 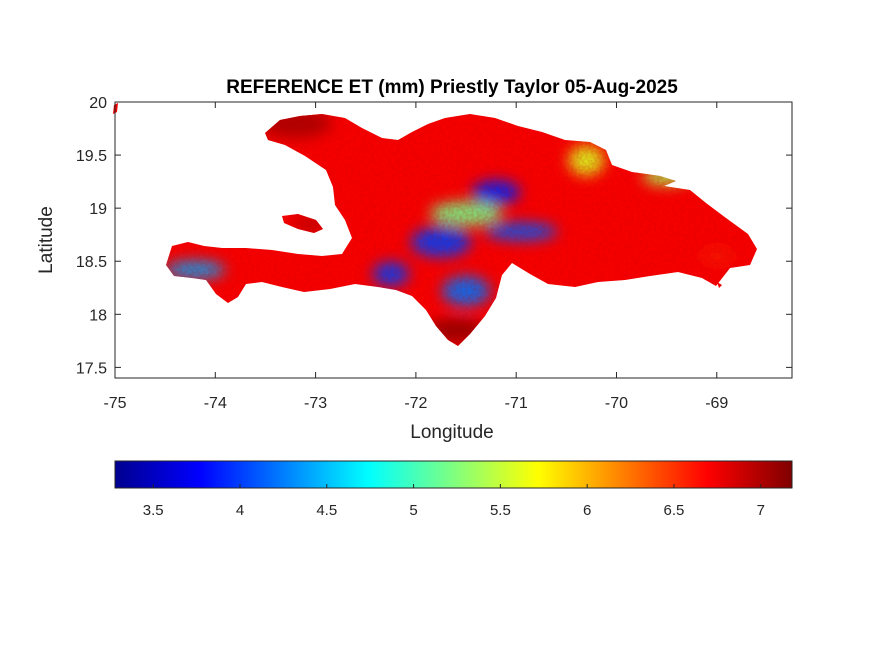 I want to click on colorbar-tick-label: 3.5, so click(x=153, y=510).